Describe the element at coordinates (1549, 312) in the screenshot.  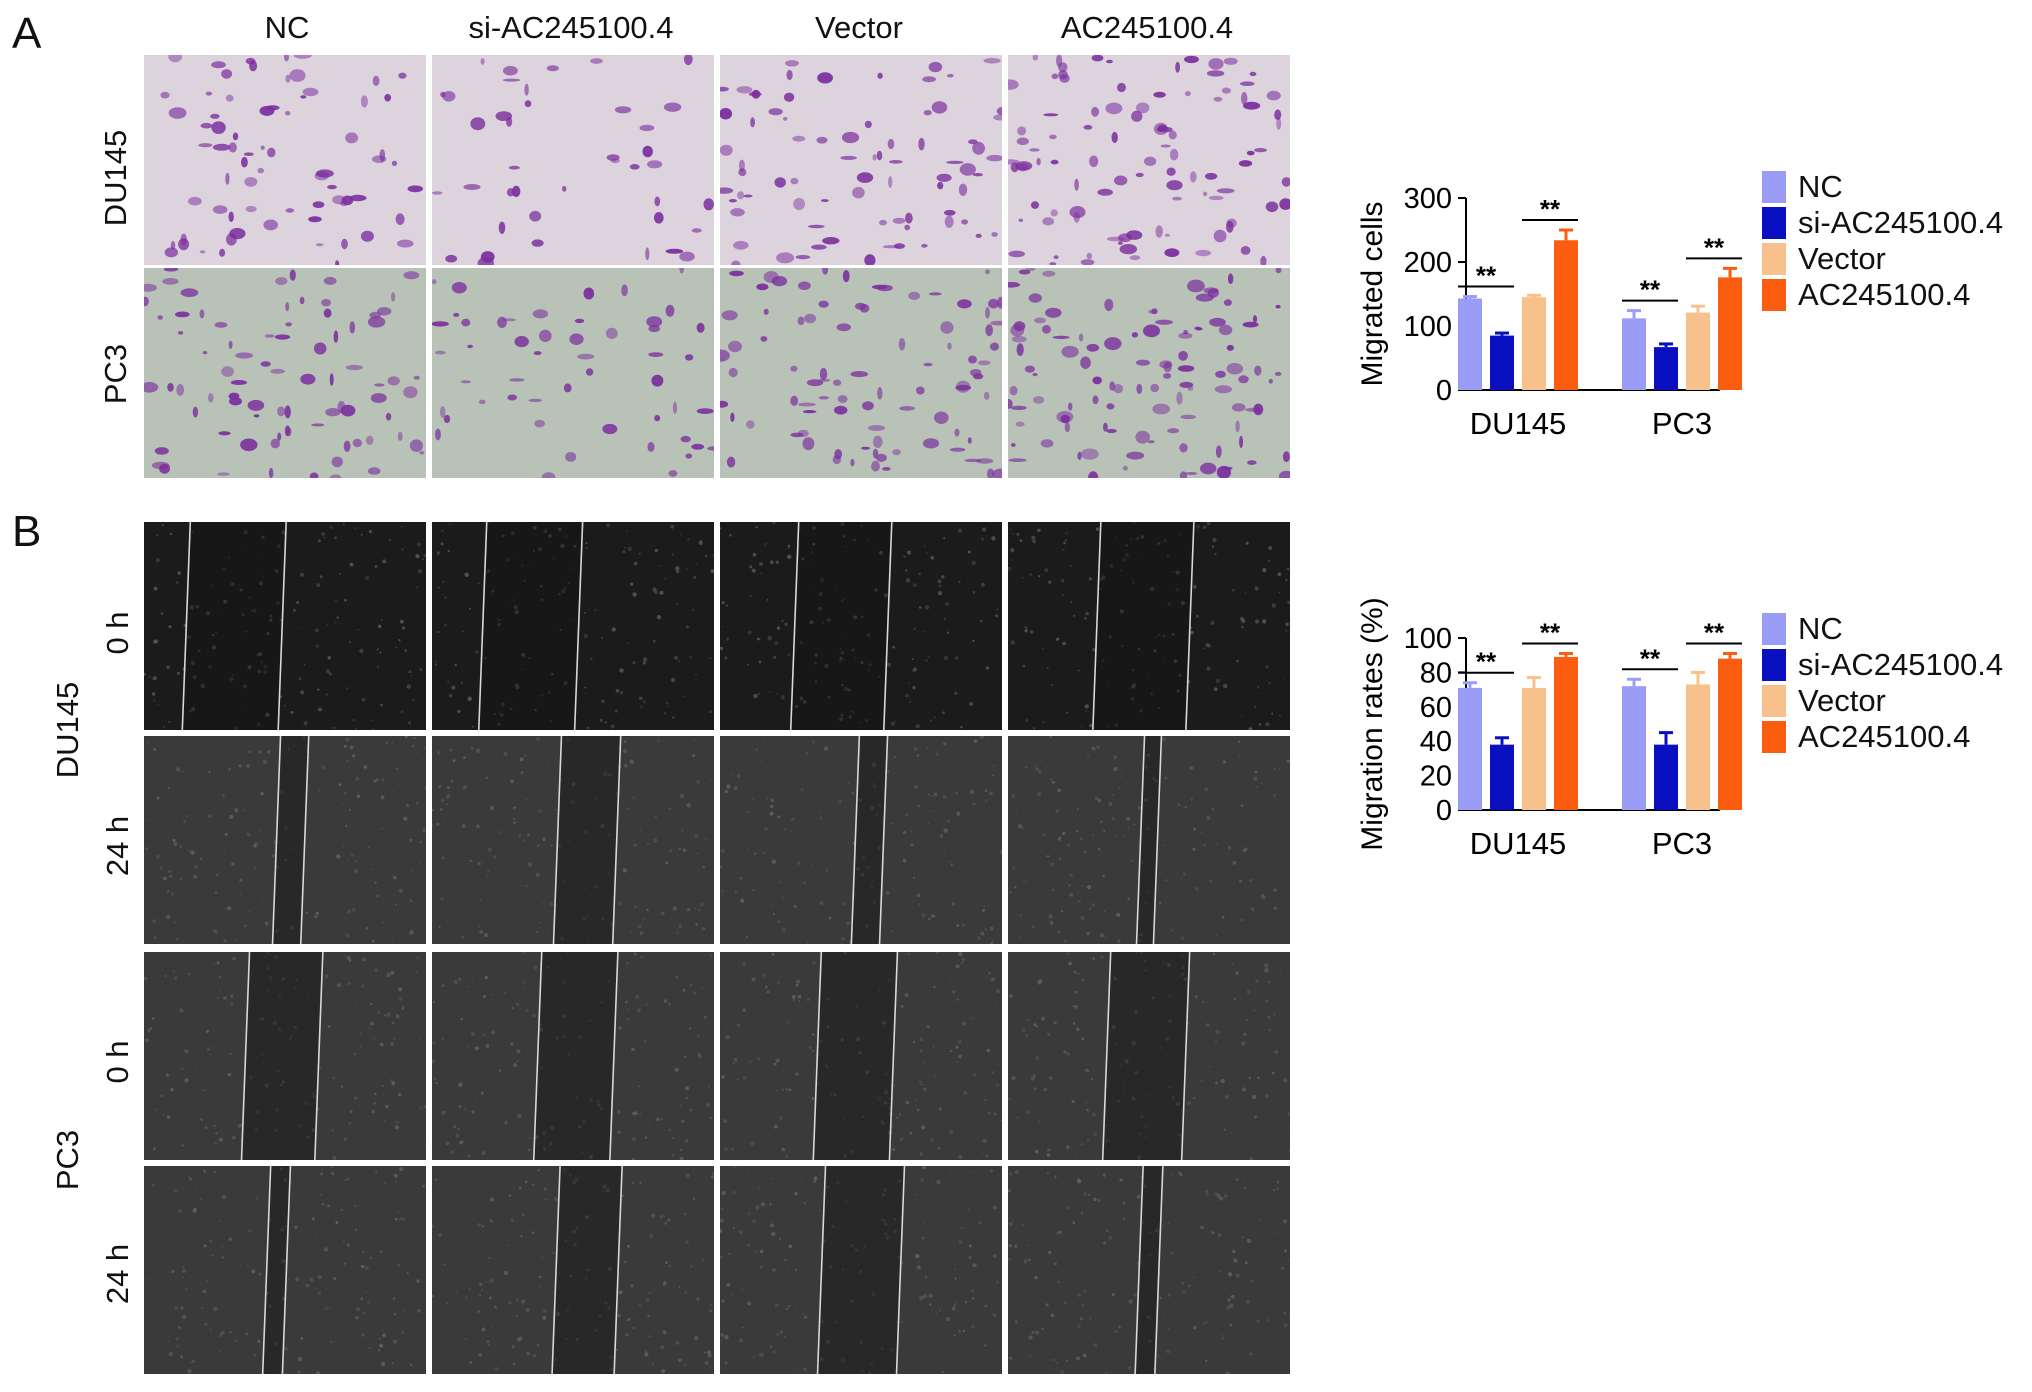
I see `chart-svg-0: 0 100 200 300 Migrated cells DU145 PC3 ** ** ** **` at that location.